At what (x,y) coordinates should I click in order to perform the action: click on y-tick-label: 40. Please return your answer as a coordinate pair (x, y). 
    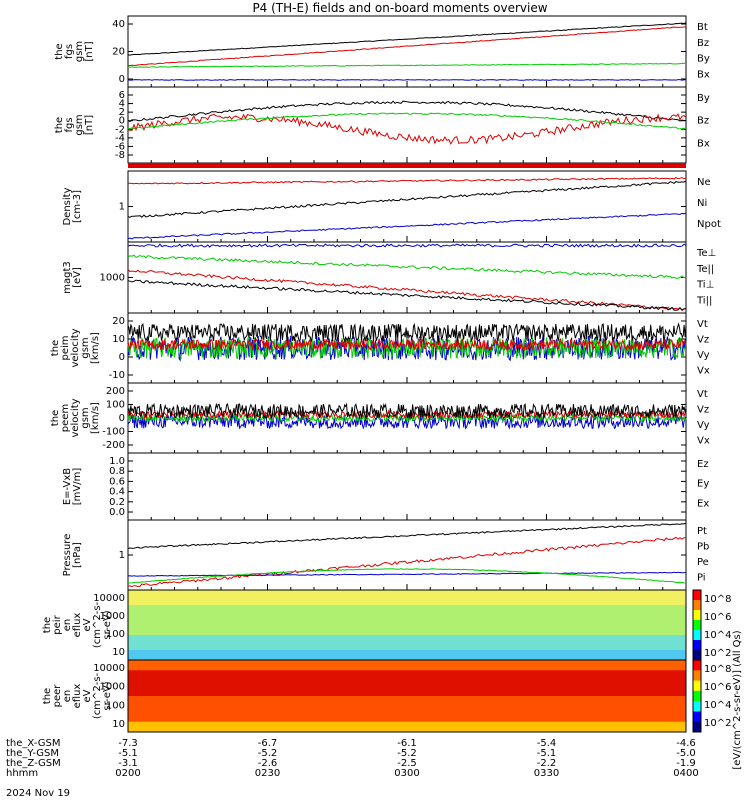
    Looking at the image, I should click on (118, 24).